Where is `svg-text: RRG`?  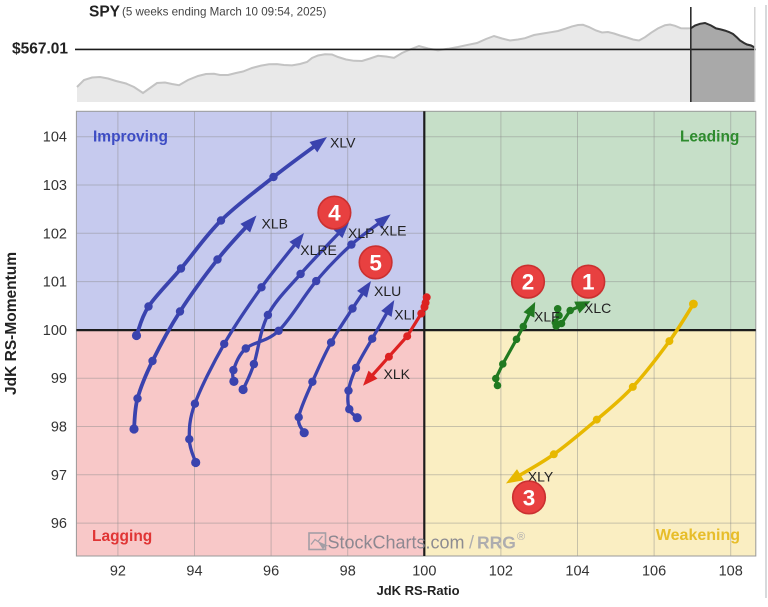
svg-text: RRG is located at coordinates (496, 543).